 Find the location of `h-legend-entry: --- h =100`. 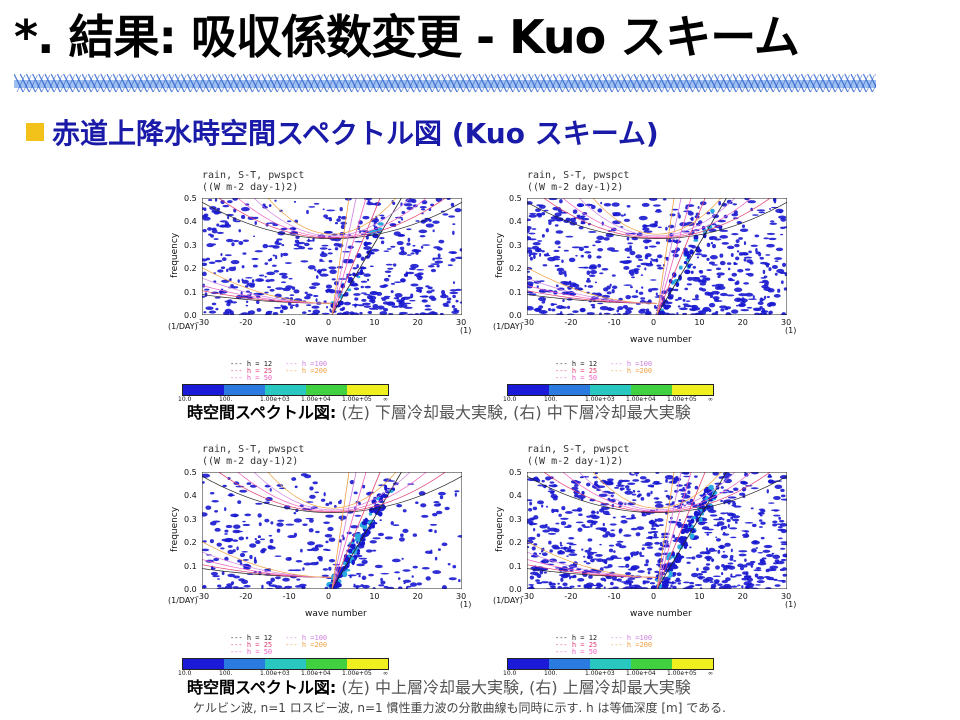

h-legend-entry: --- h =100 is located at coordinates (631, 364).